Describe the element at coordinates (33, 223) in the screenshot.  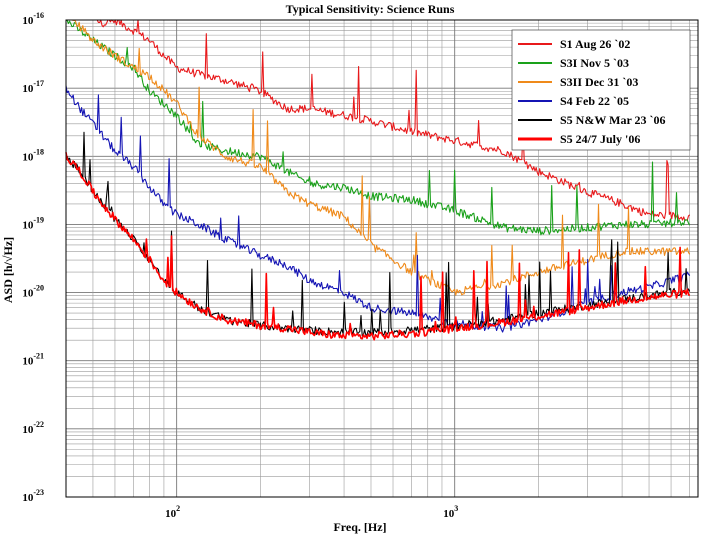
I see `y-tick-label: 10-19` at that location.